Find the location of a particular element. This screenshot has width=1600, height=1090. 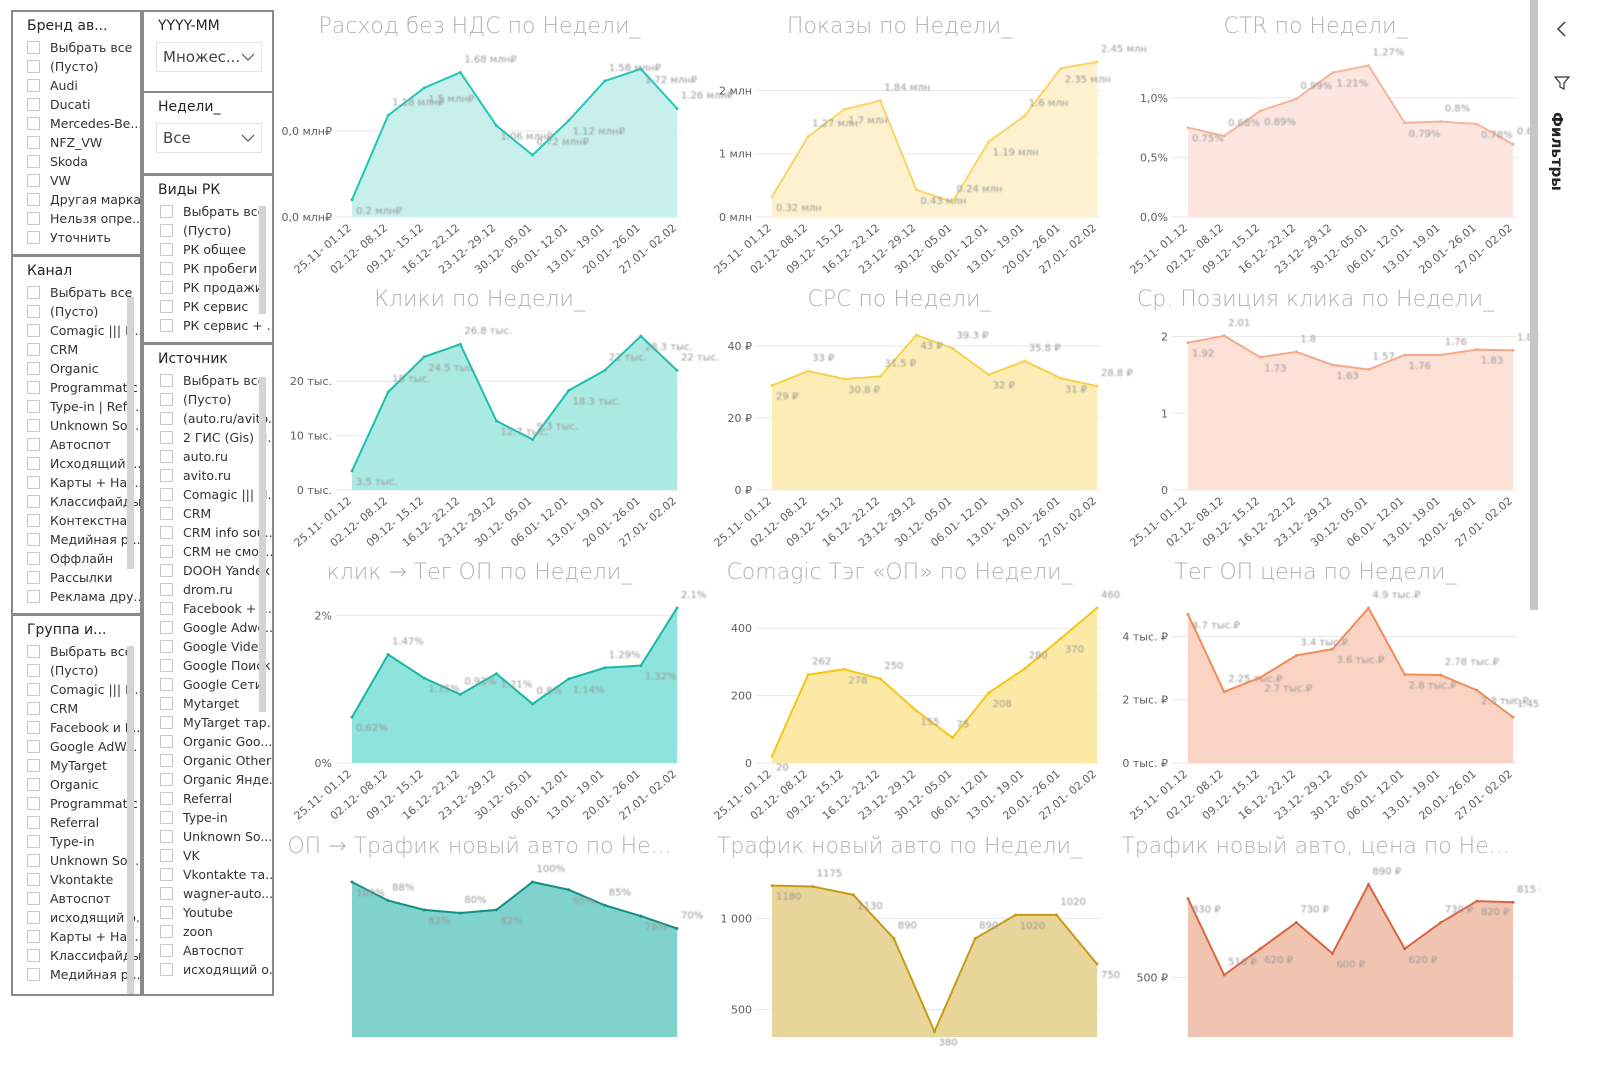

slicer-item: Google Поиск is located at coordinates (216, 665).